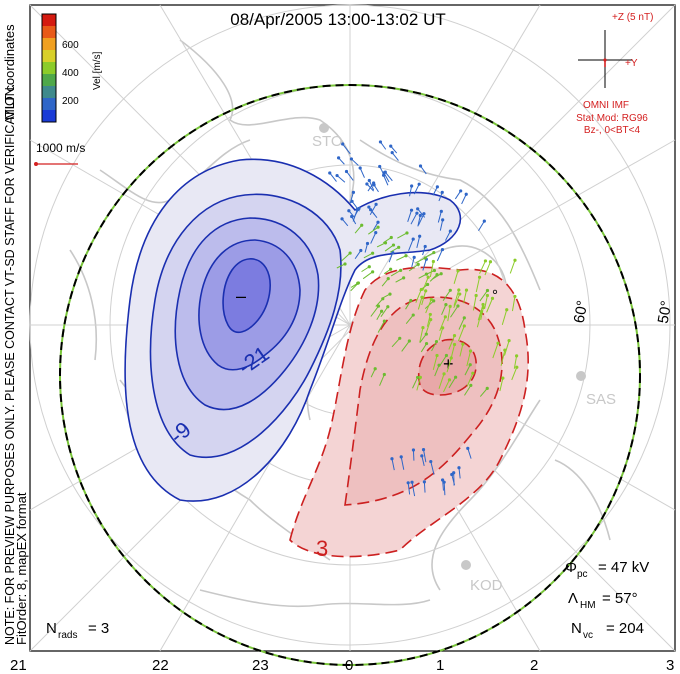 The height and width of the screenshot is (674, 680). What do you see at coordinates (440, 665) in the screenshot?
I see `mlt-tick-1: 1` at bounding box center [440, 665].